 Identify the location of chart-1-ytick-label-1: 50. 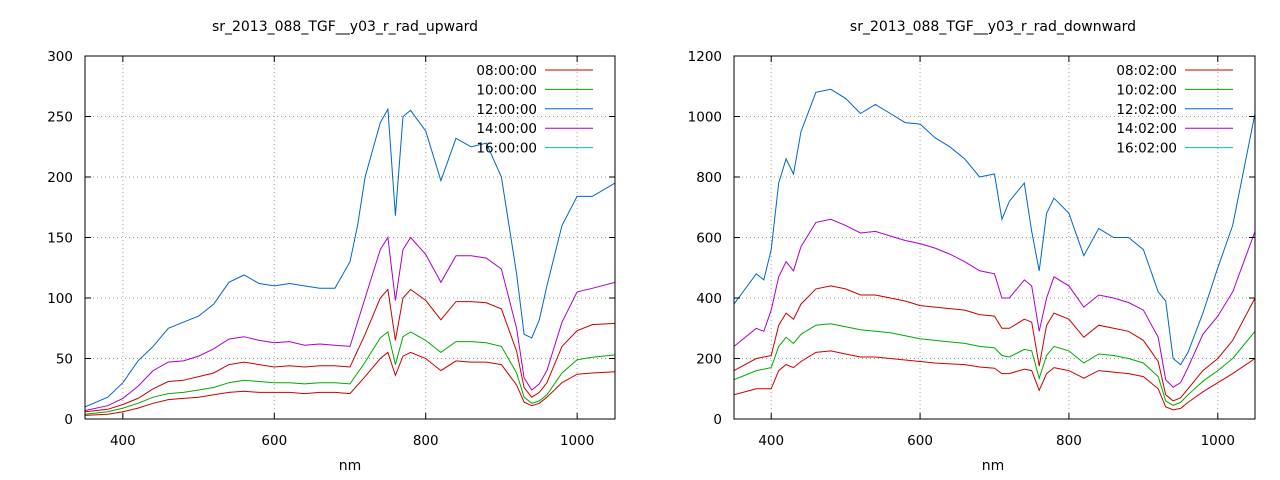
(64, 360).